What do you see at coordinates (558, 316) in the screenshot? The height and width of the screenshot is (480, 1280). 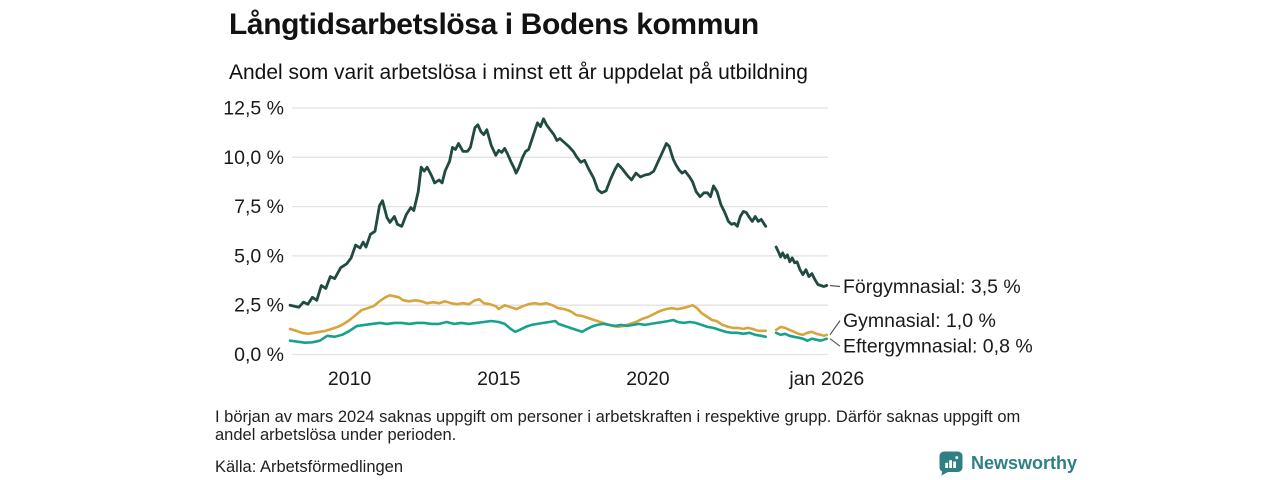 I see `series-line-gymnasial` at bounding box center [558, 316].